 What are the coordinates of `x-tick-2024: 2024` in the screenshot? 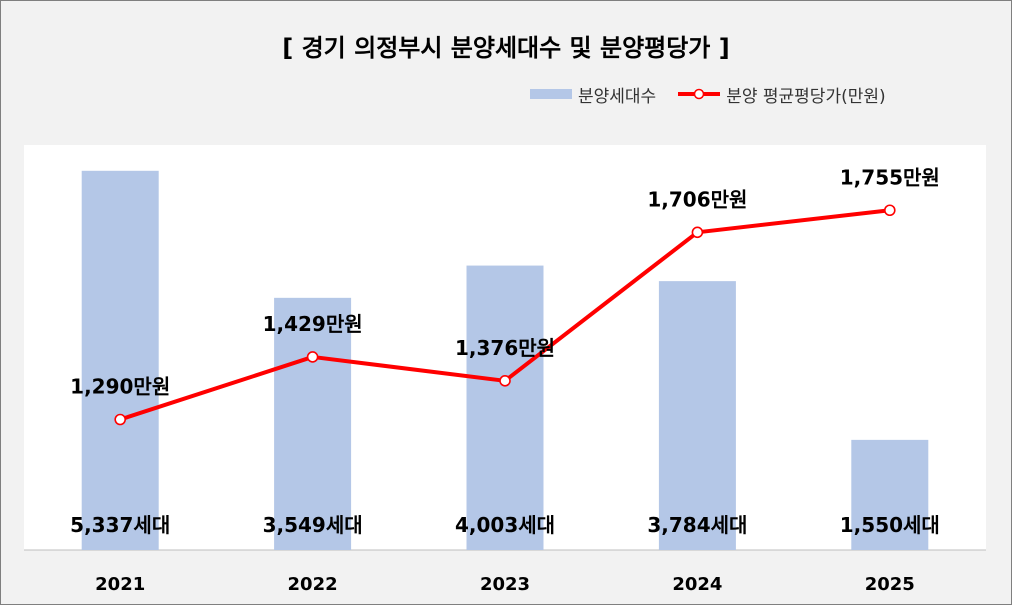 It's located at (697, 584).